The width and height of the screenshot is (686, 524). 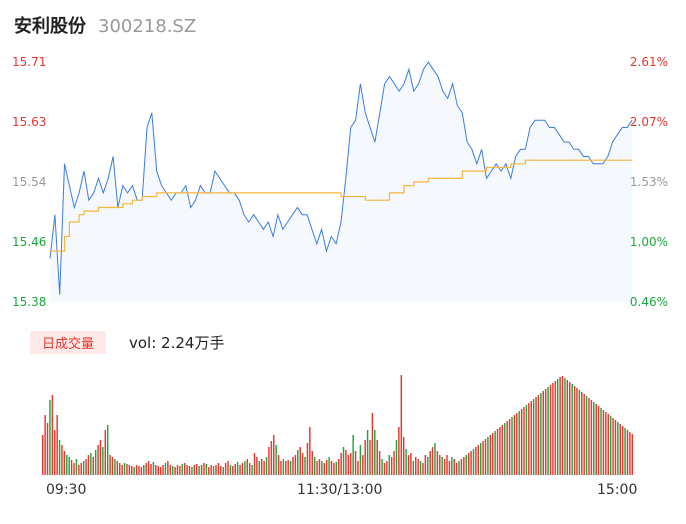 What do you see at coordinates (29, 242) in the screenshot?
I see `price-tick-label: 15.46` at bounding box center [29, 242].